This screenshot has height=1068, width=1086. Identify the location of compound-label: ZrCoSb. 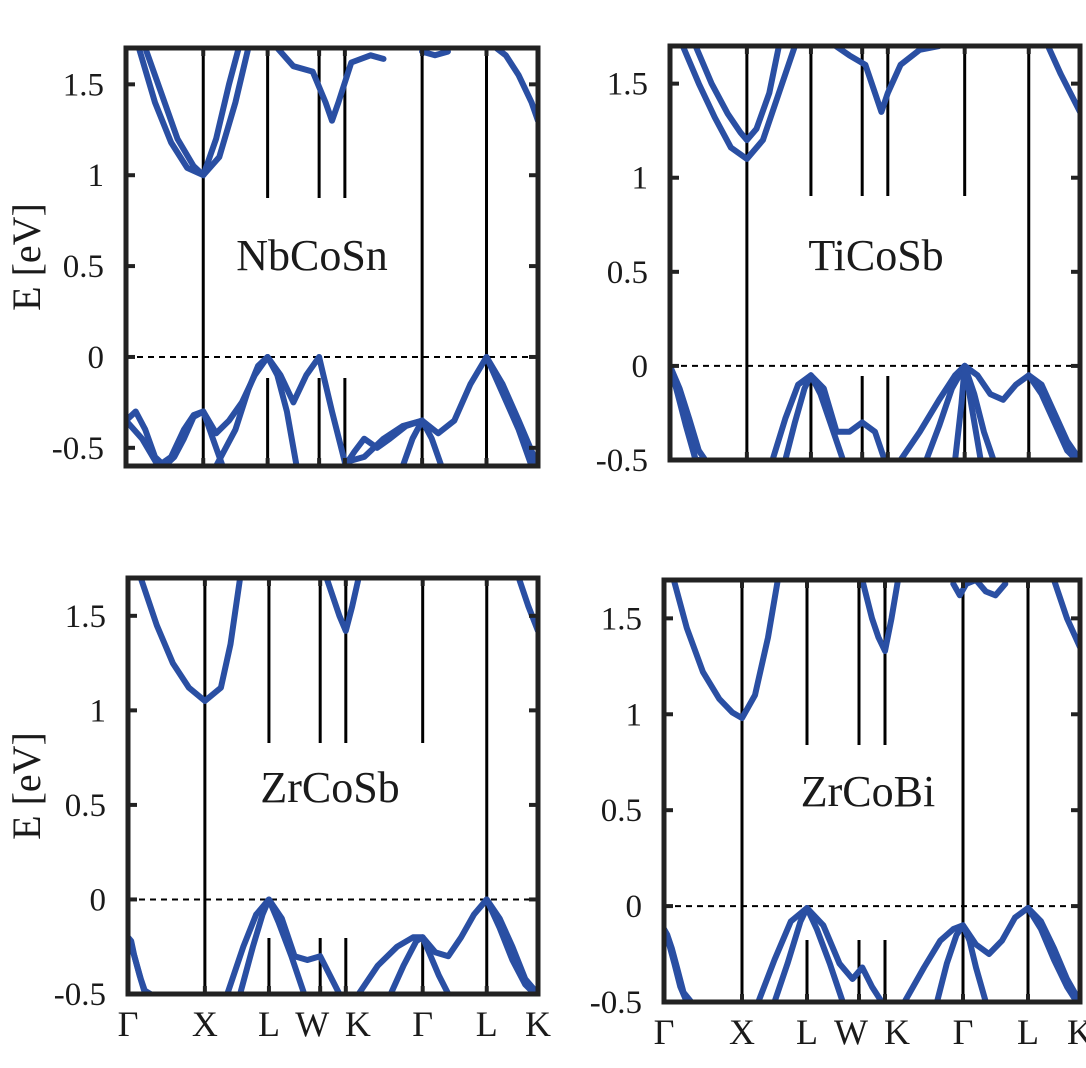
(329, 787).